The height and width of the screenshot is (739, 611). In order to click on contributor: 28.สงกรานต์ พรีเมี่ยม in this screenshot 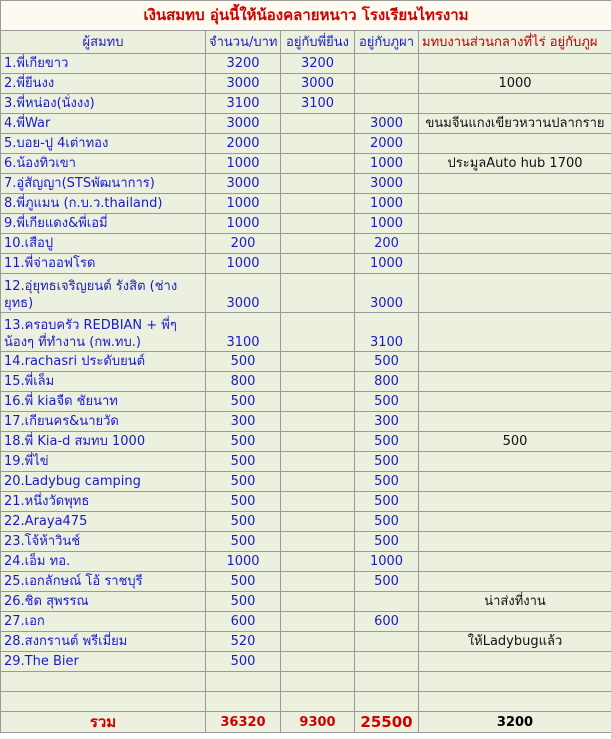, I will do `click(103, 641)`.